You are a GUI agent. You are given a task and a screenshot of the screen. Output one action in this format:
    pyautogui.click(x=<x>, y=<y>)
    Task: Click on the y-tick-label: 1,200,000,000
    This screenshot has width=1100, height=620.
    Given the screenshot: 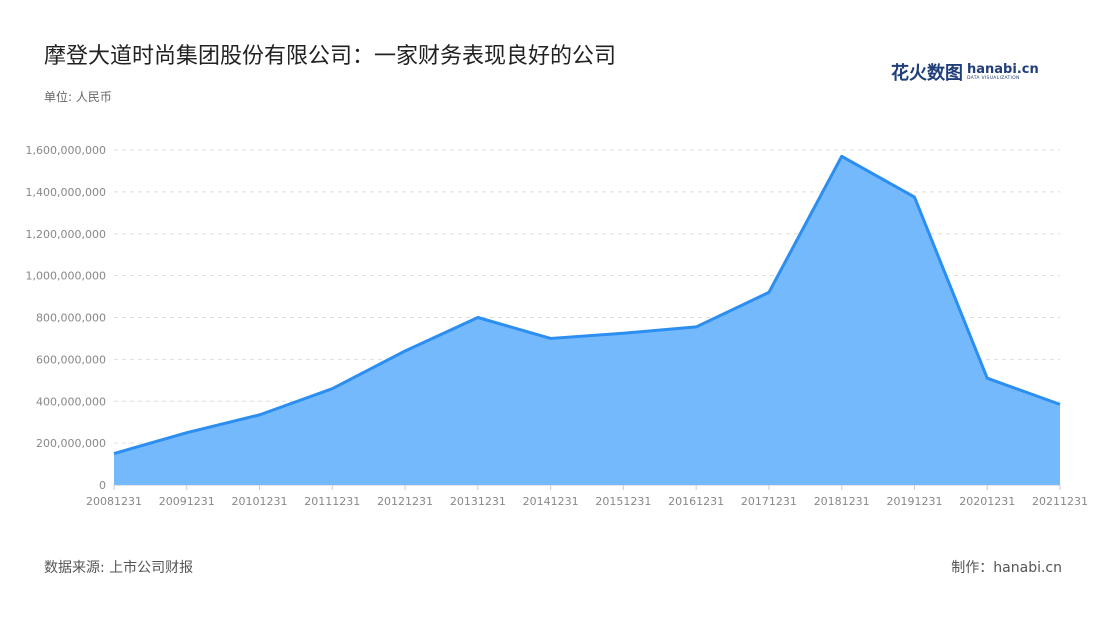 What is the action you would take?
    pyautogui.click(x=66, y=234)
    